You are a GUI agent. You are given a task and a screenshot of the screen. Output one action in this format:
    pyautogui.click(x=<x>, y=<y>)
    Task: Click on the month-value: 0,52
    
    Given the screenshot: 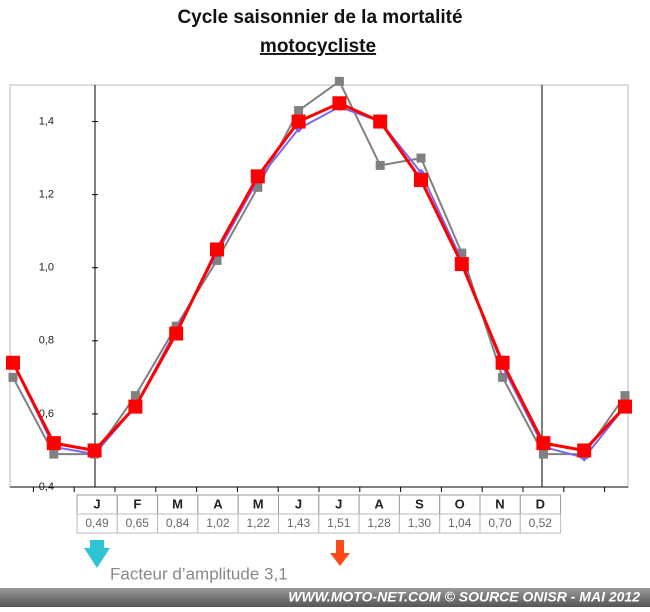 What is the action you would take?
    pyautogui.click(x=541, y=523)
    